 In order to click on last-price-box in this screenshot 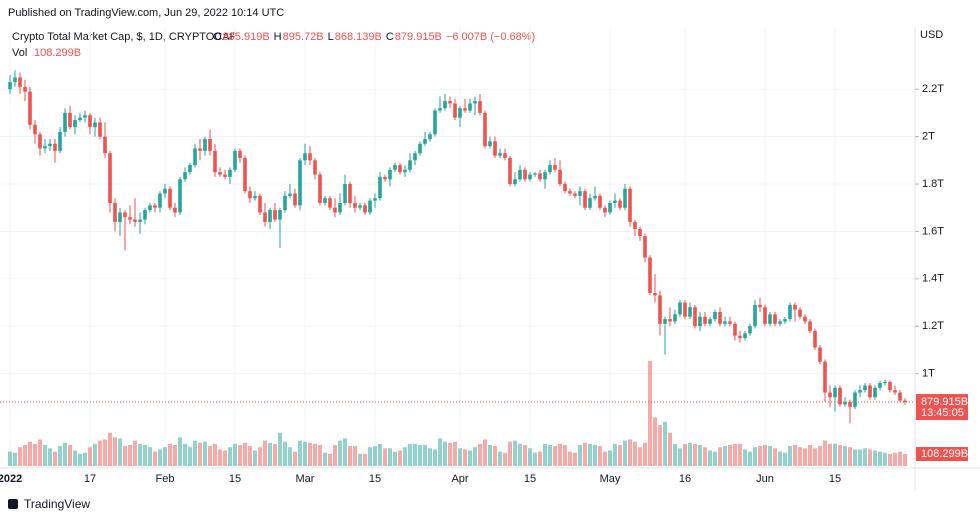, I will do `click(942, 407)`.